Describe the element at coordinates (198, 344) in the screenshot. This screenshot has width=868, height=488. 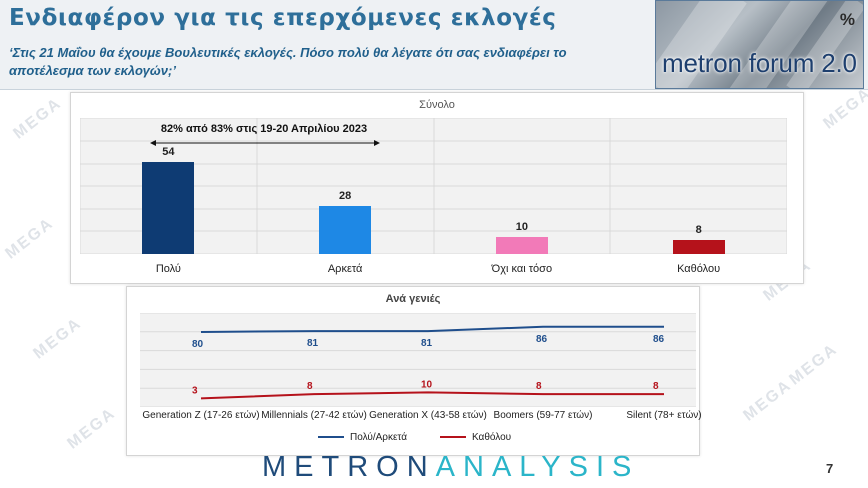
I see `series-value-label: 80` at that location.